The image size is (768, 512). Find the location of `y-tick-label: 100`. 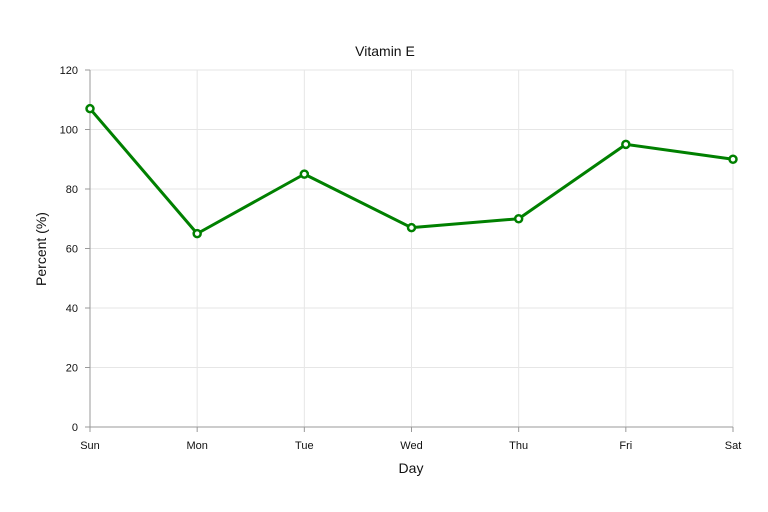

y-tick-label: 100 is located at coordinates (69, 131).